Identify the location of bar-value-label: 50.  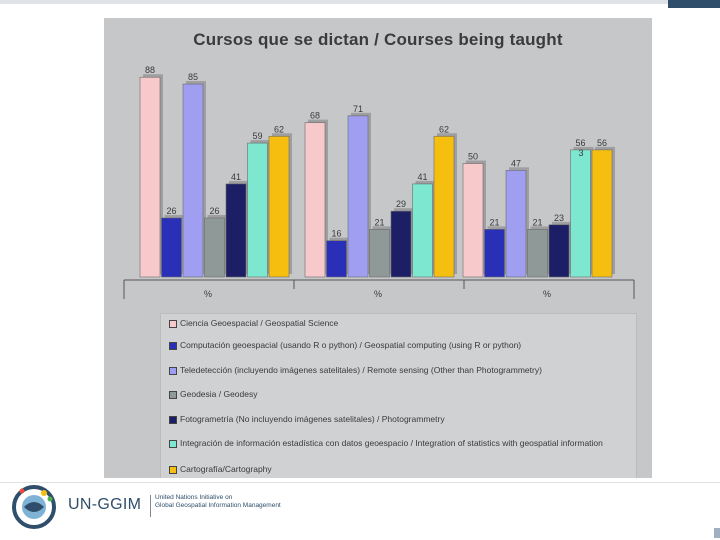
(473, 157).